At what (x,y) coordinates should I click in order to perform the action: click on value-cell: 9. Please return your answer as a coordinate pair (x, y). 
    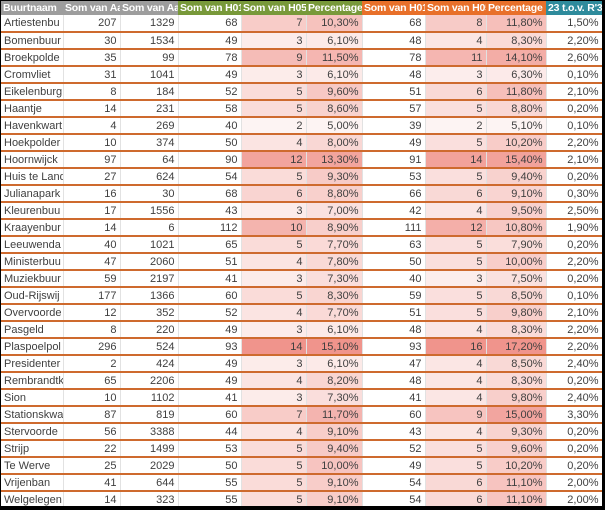
    Looking at the image, I should click on (274, 58).